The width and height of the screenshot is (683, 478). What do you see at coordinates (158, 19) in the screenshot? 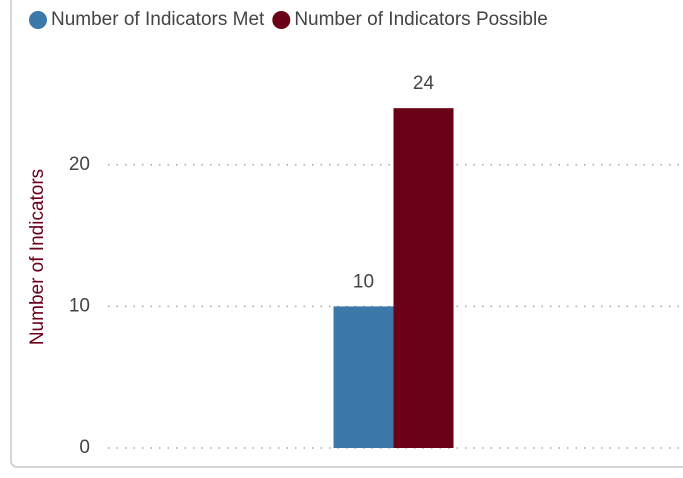
I see `legend-label: Number of Indicators Met` at bounding box center [158, 19].